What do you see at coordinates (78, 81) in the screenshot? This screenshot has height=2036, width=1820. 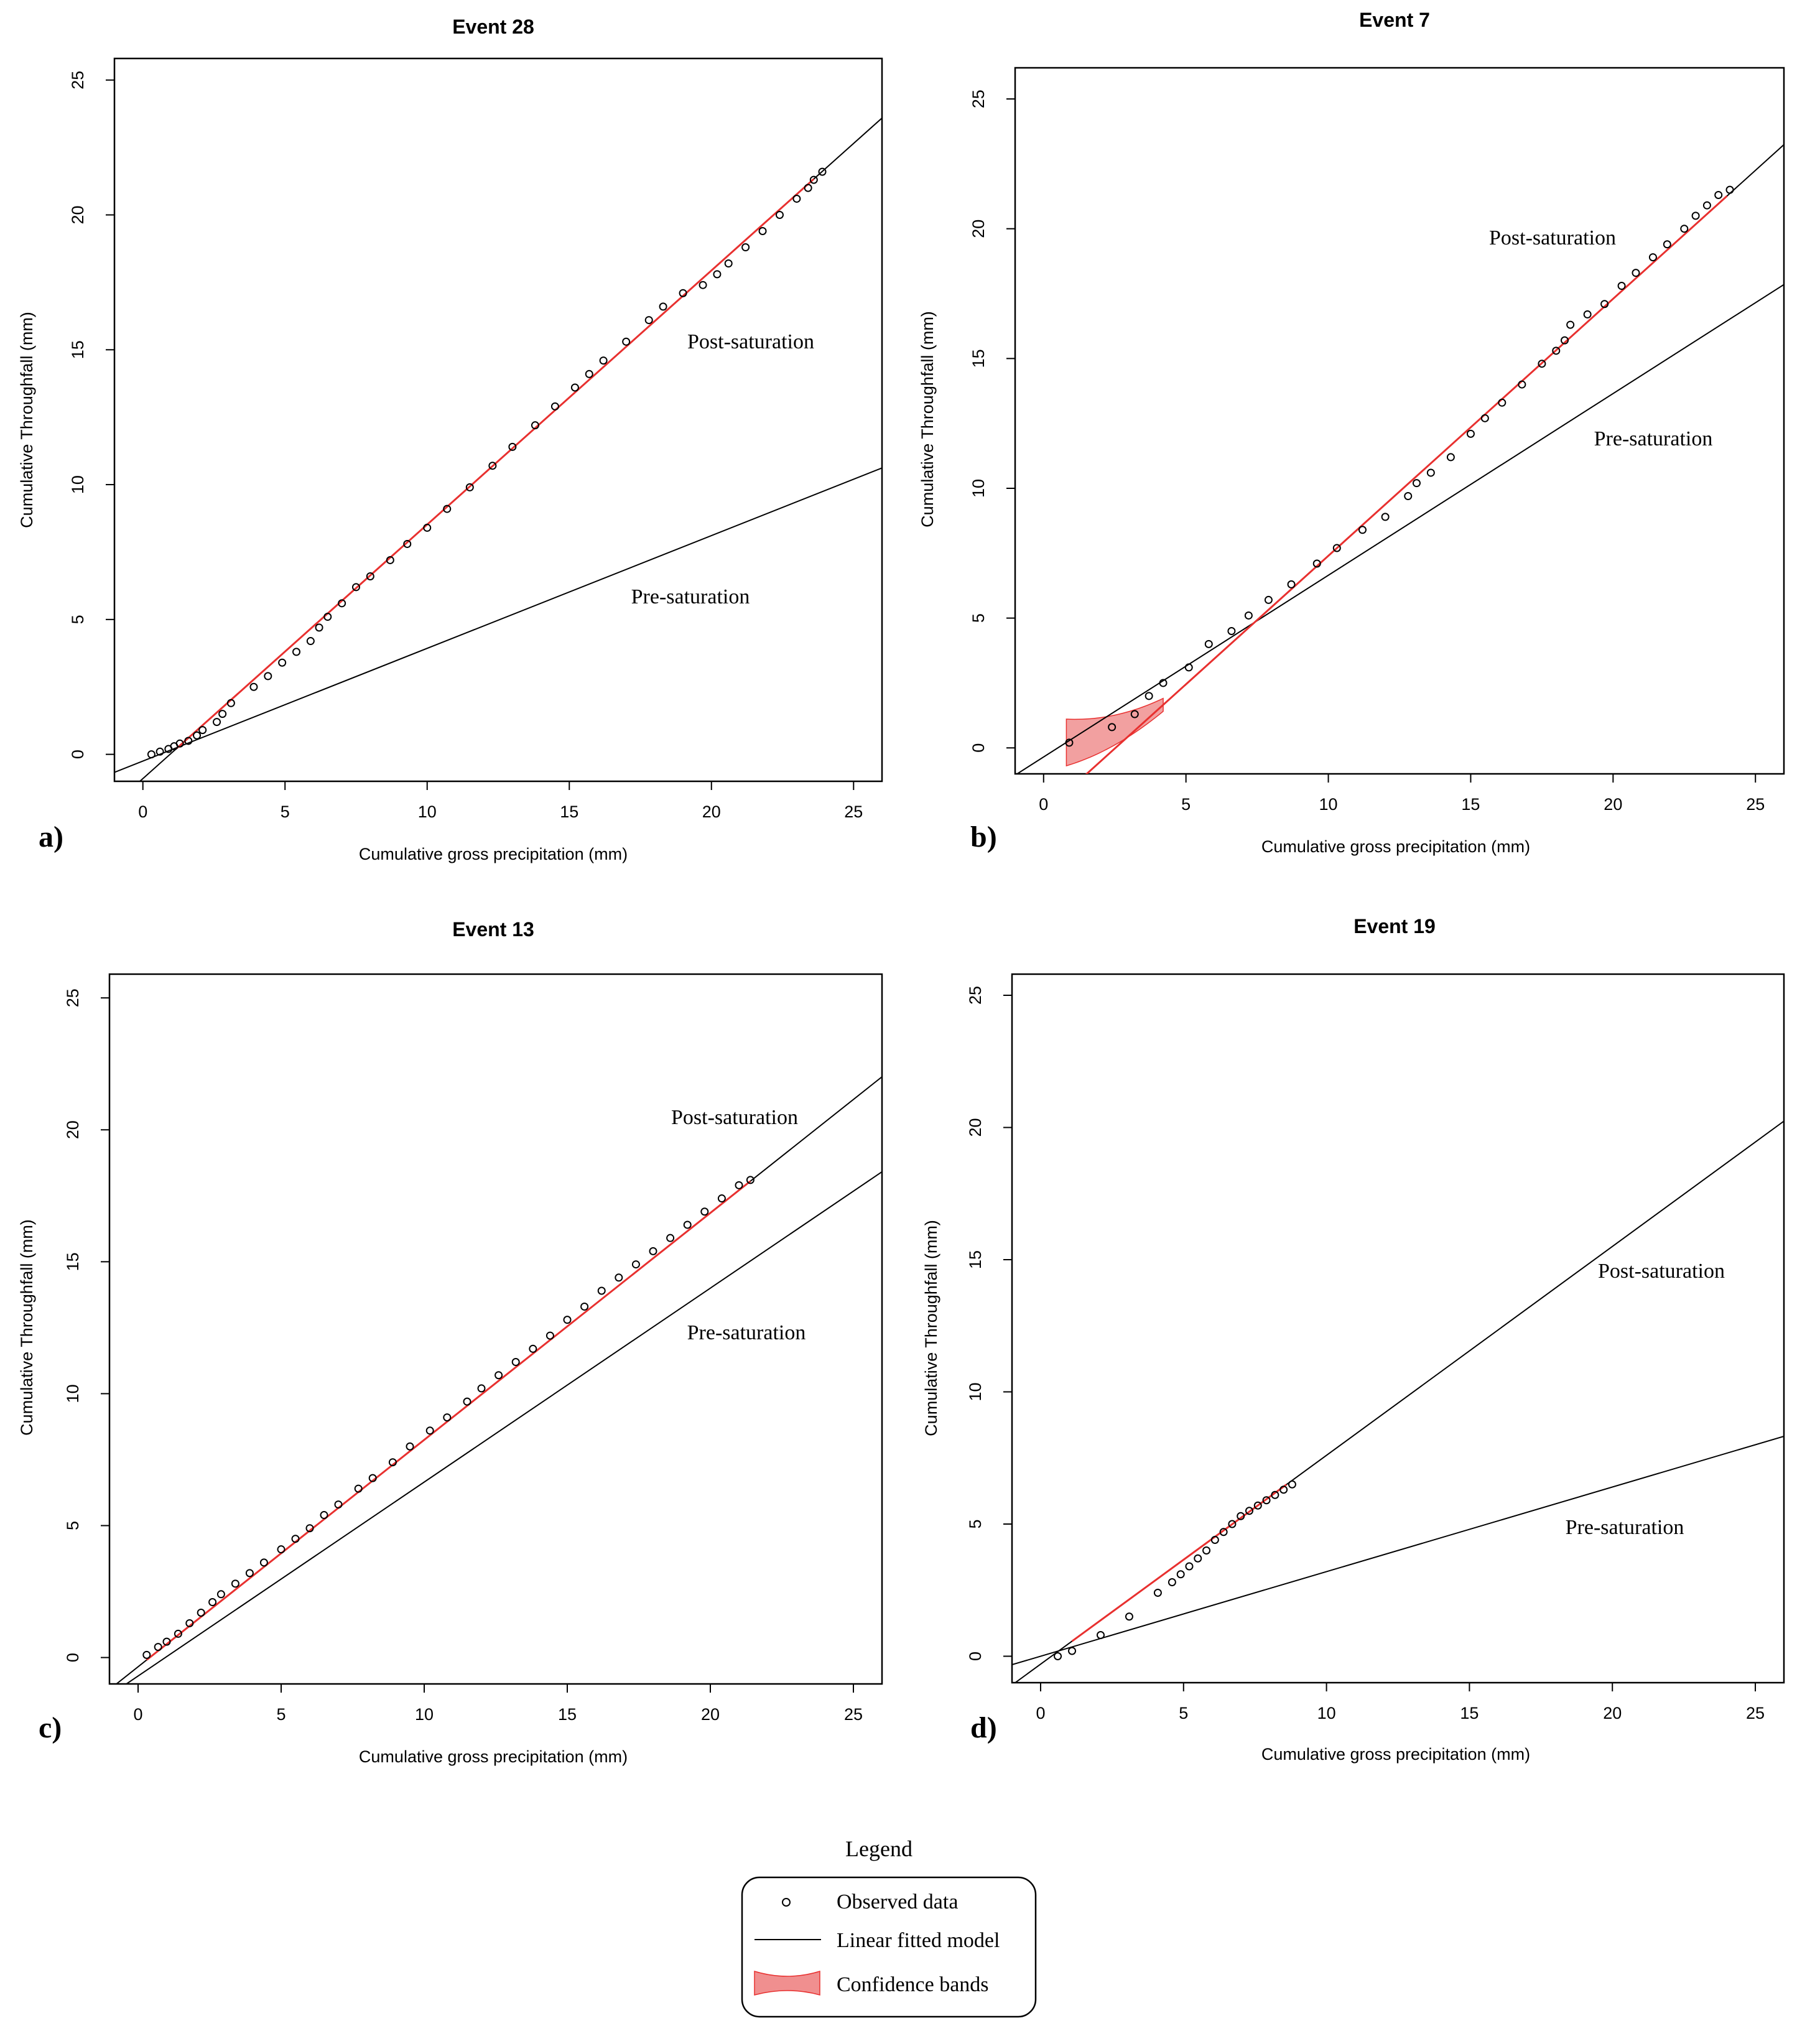 I see `y-tick-label: 25` at bounding box center [78, 81].